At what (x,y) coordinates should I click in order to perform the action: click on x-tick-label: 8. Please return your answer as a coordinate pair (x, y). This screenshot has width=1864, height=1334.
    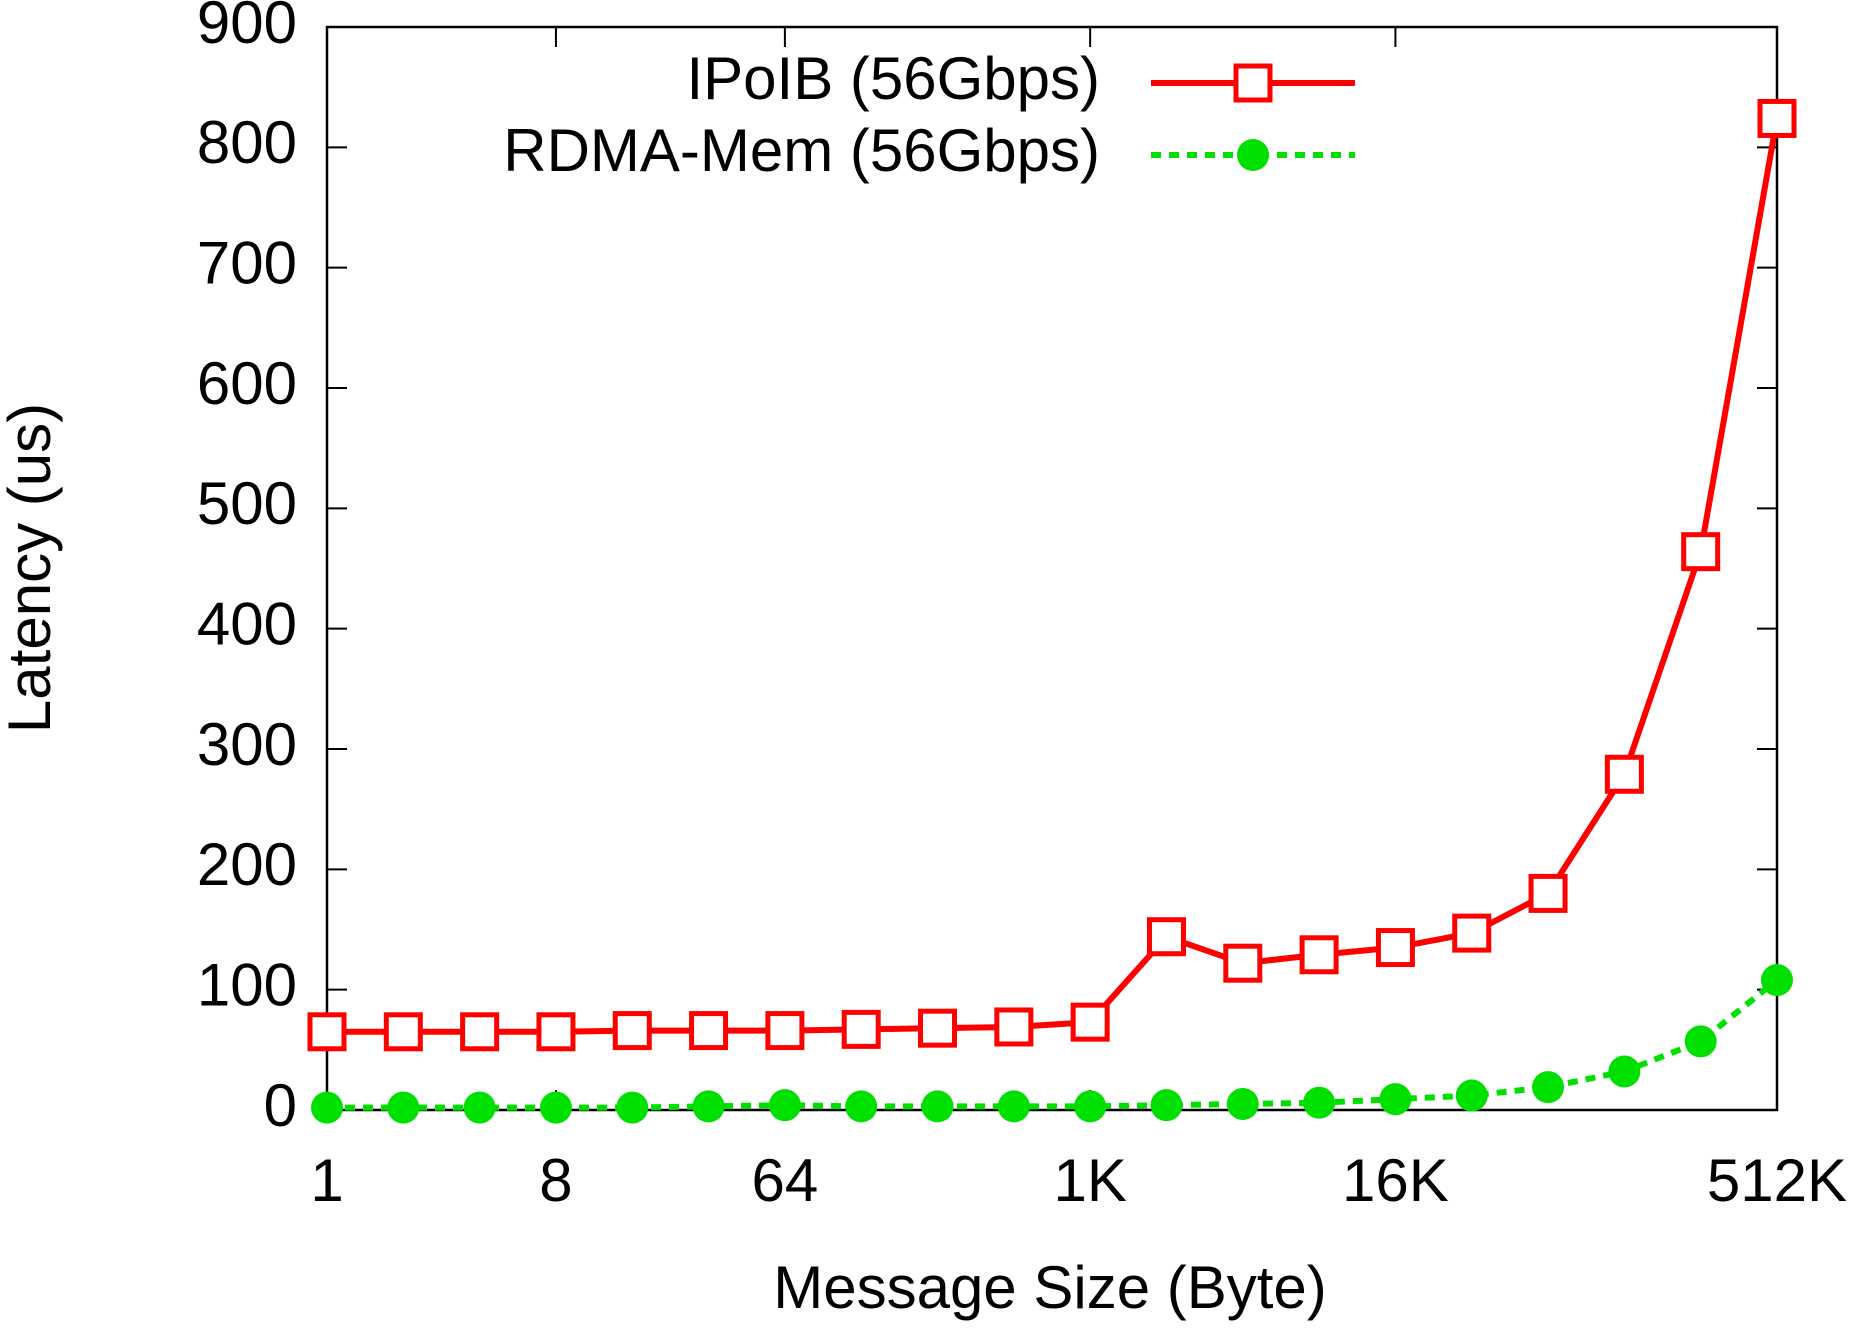
    Looking at the image, I should click on (555, 1180).